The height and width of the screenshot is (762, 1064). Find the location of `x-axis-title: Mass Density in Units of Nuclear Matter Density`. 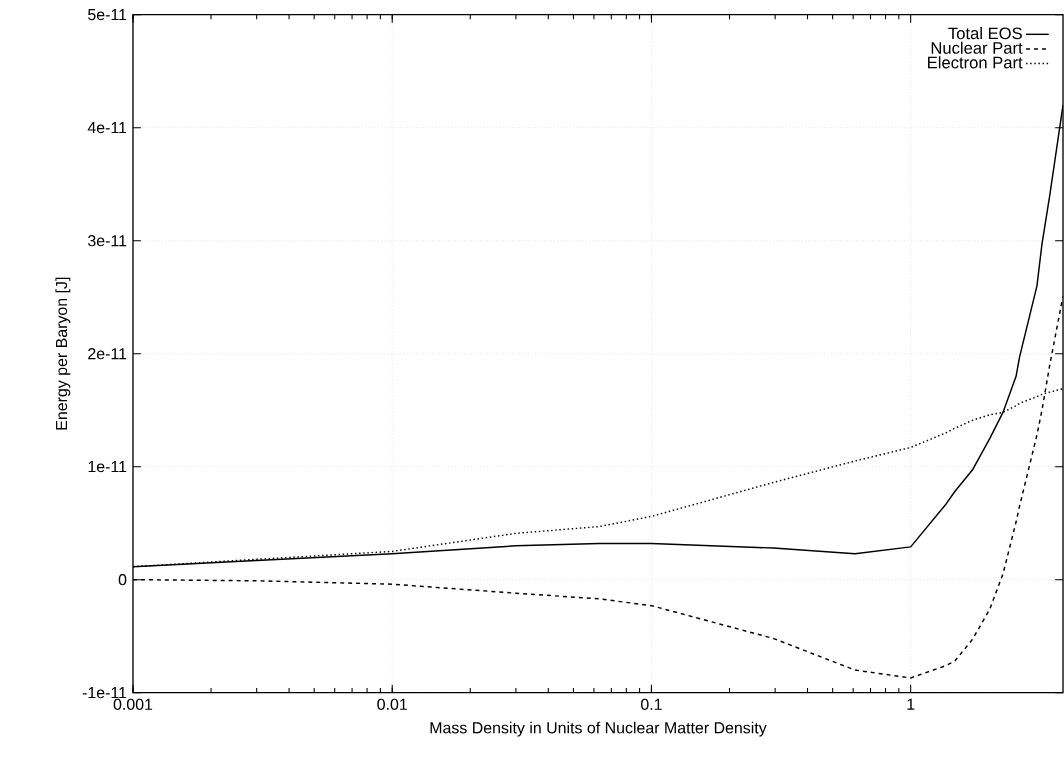

x-axis-title: Mass Density in Units of Nuclear Matter Density is located at coordinates (598, 729).